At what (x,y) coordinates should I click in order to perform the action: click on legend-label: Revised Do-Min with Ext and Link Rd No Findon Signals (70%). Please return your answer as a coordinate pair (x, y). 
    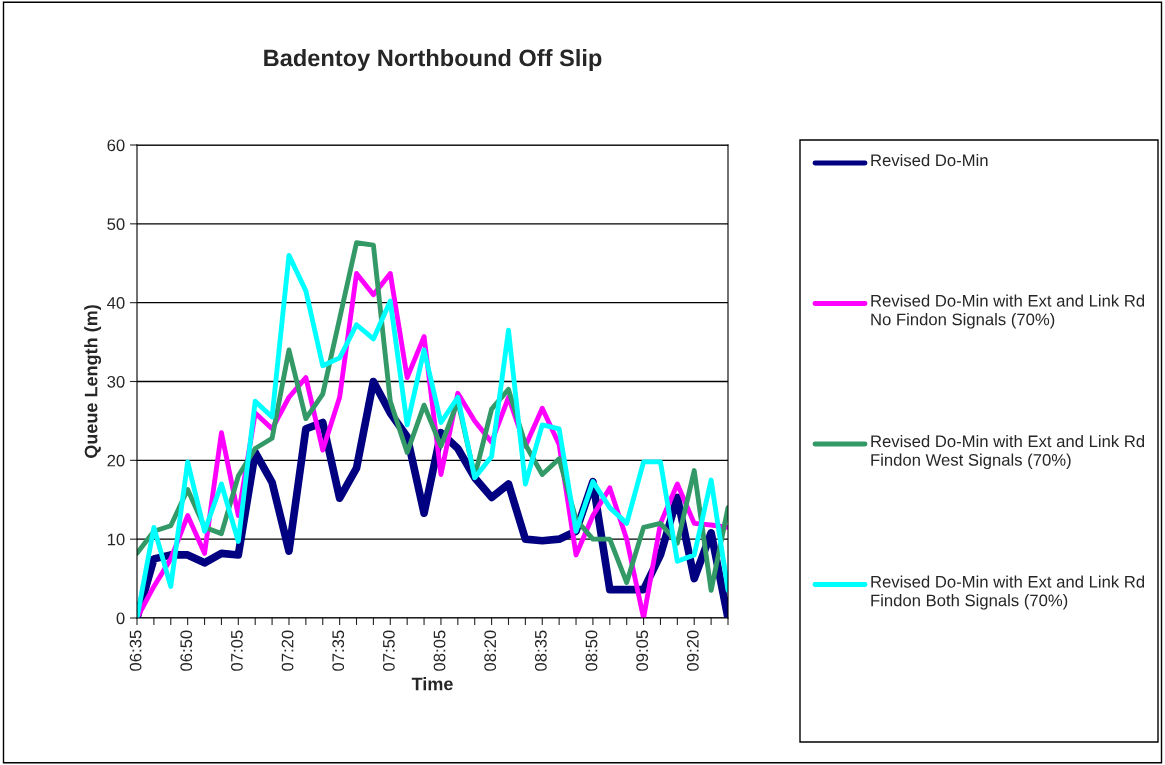
    Looking at the image, I should click on (1008, 311).